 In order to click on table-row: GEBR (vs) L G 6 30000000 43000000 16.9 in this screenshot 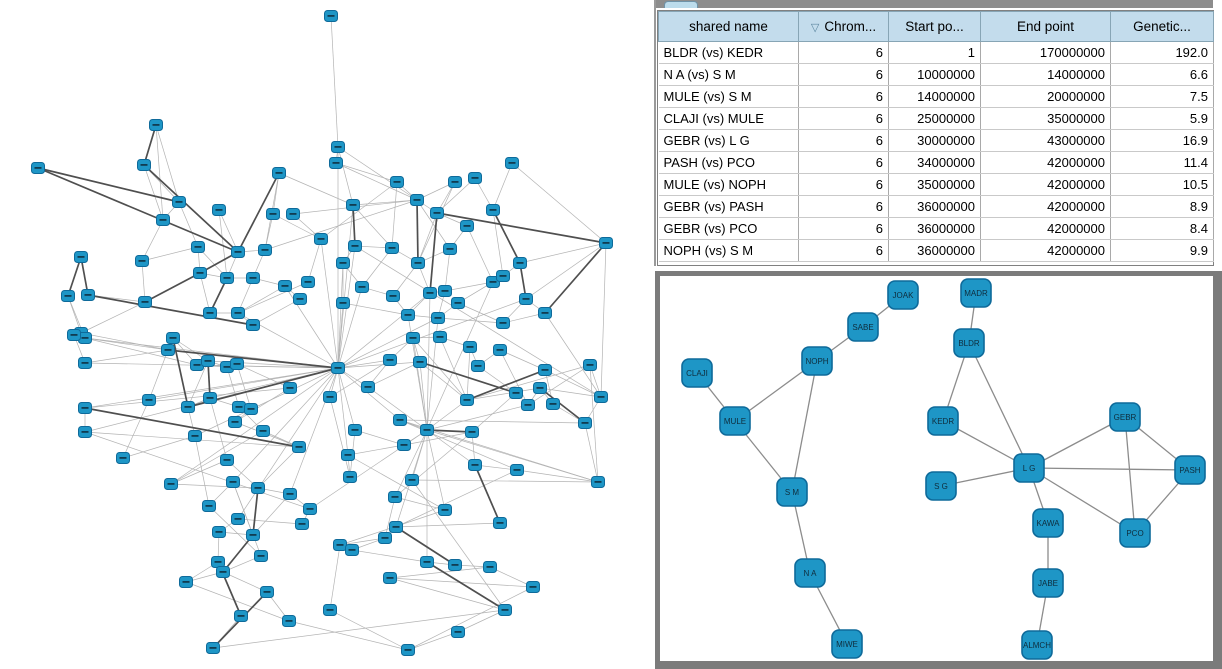, I will do `click(936, 140)`.